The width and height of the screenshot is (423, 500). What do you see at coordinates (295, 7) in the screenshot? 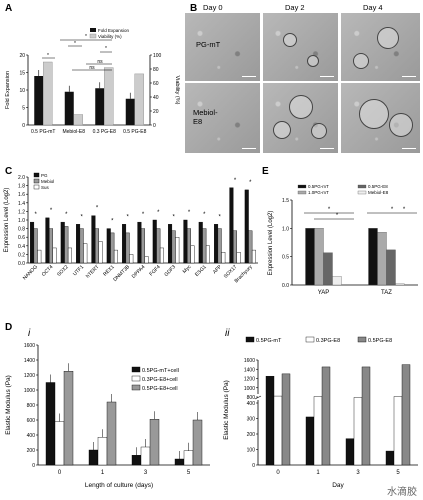
I see `day-2-label: Day 2` at bounding box center [295, 7].